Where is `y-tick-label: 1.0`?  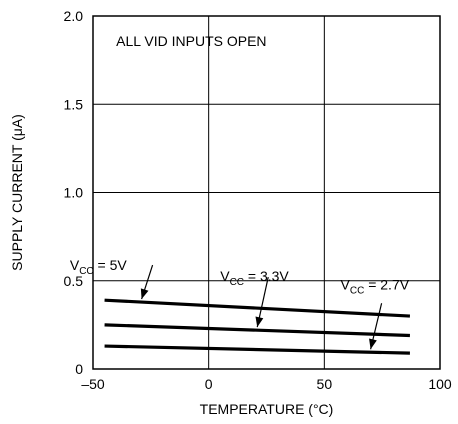
y-tick-label: 1.0 is located at coordinates (74, 193).